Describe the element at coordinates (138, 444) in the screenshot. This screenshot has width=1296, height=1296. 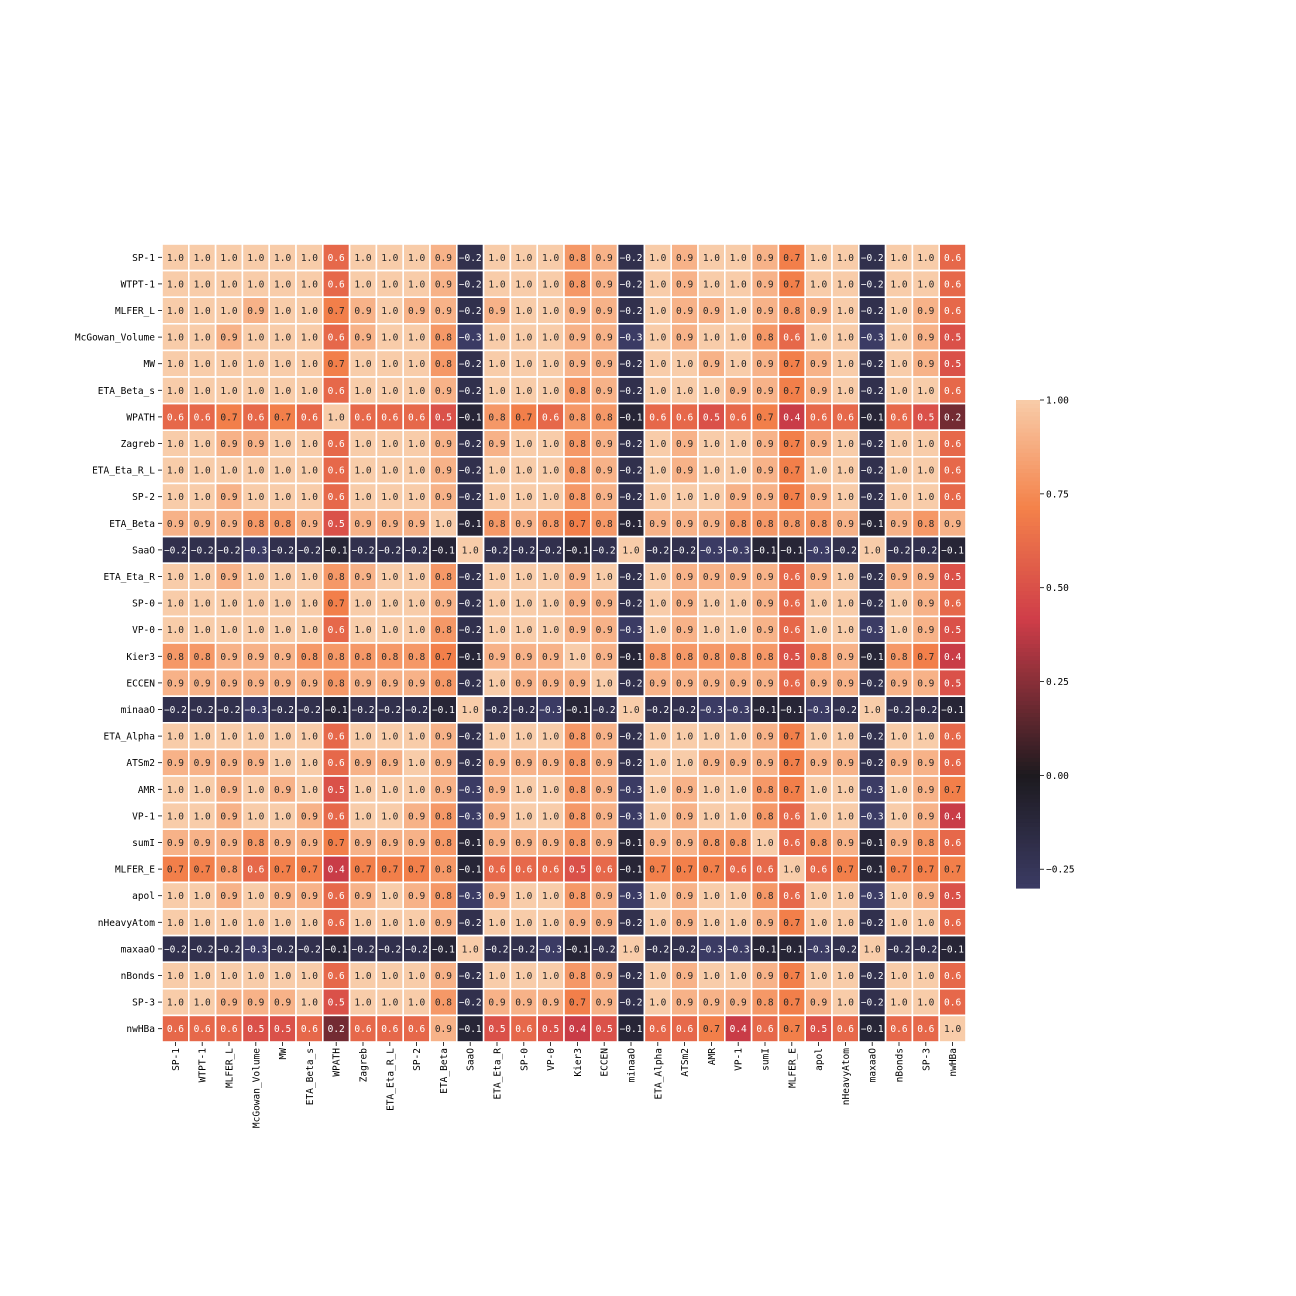
I see `y-tick-label: Zagreb` at that location.